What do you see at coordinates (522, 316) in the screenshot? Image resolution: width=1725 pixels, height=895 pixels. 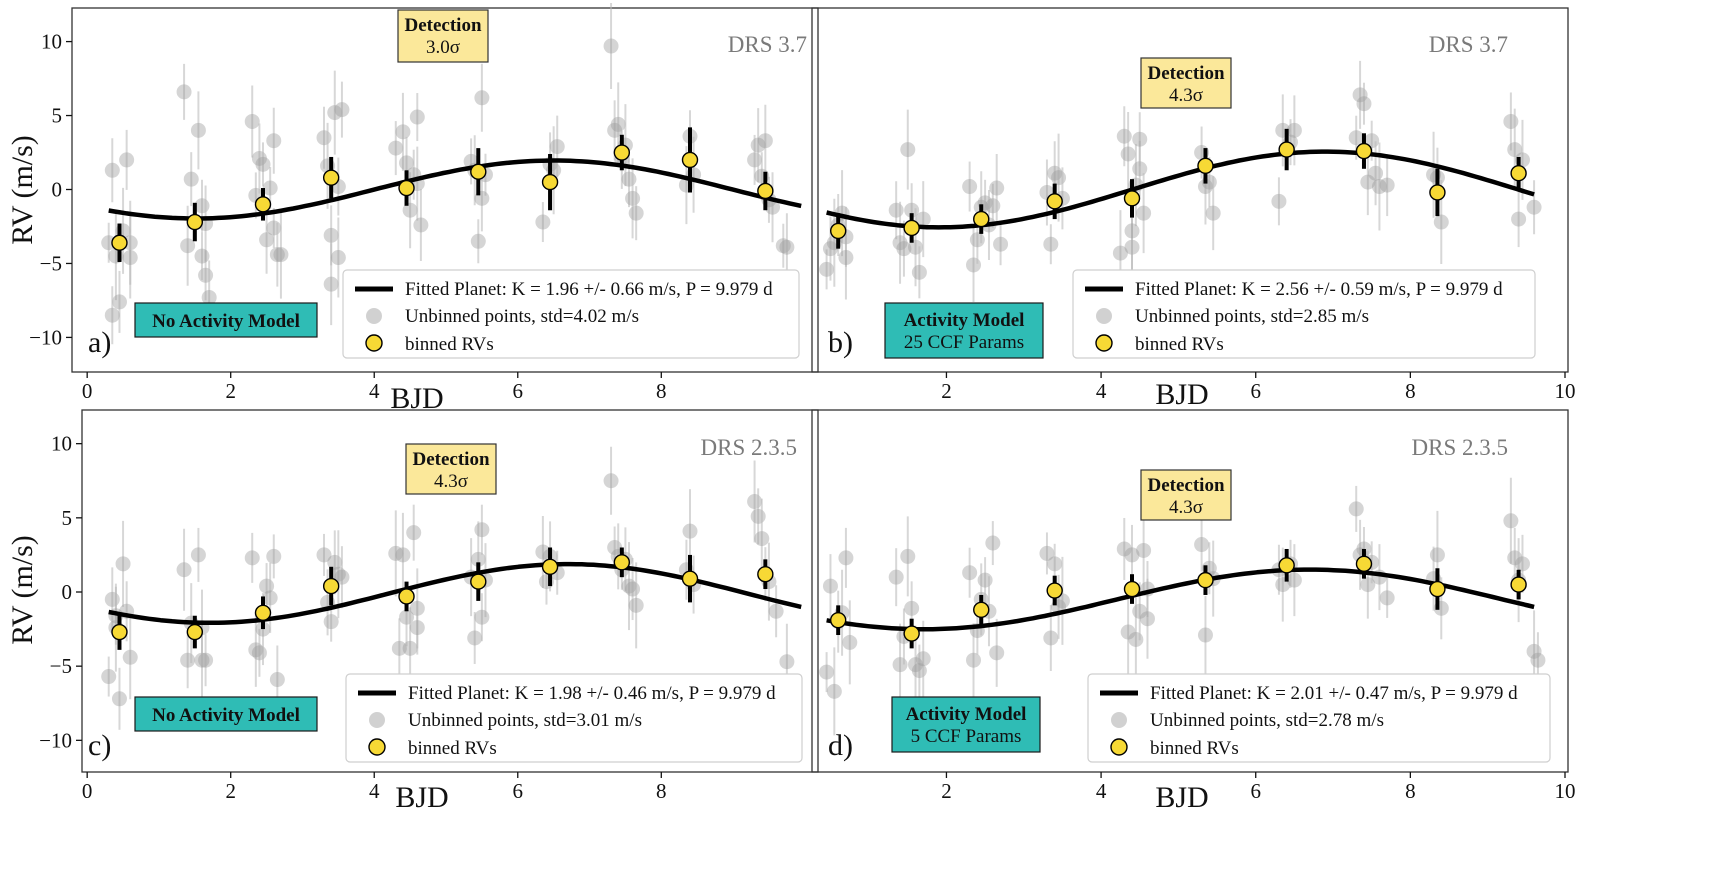 I see `legend-unbinned-label: Unbinned points, std=4.02 m/s` at bounding box center [522, 316].